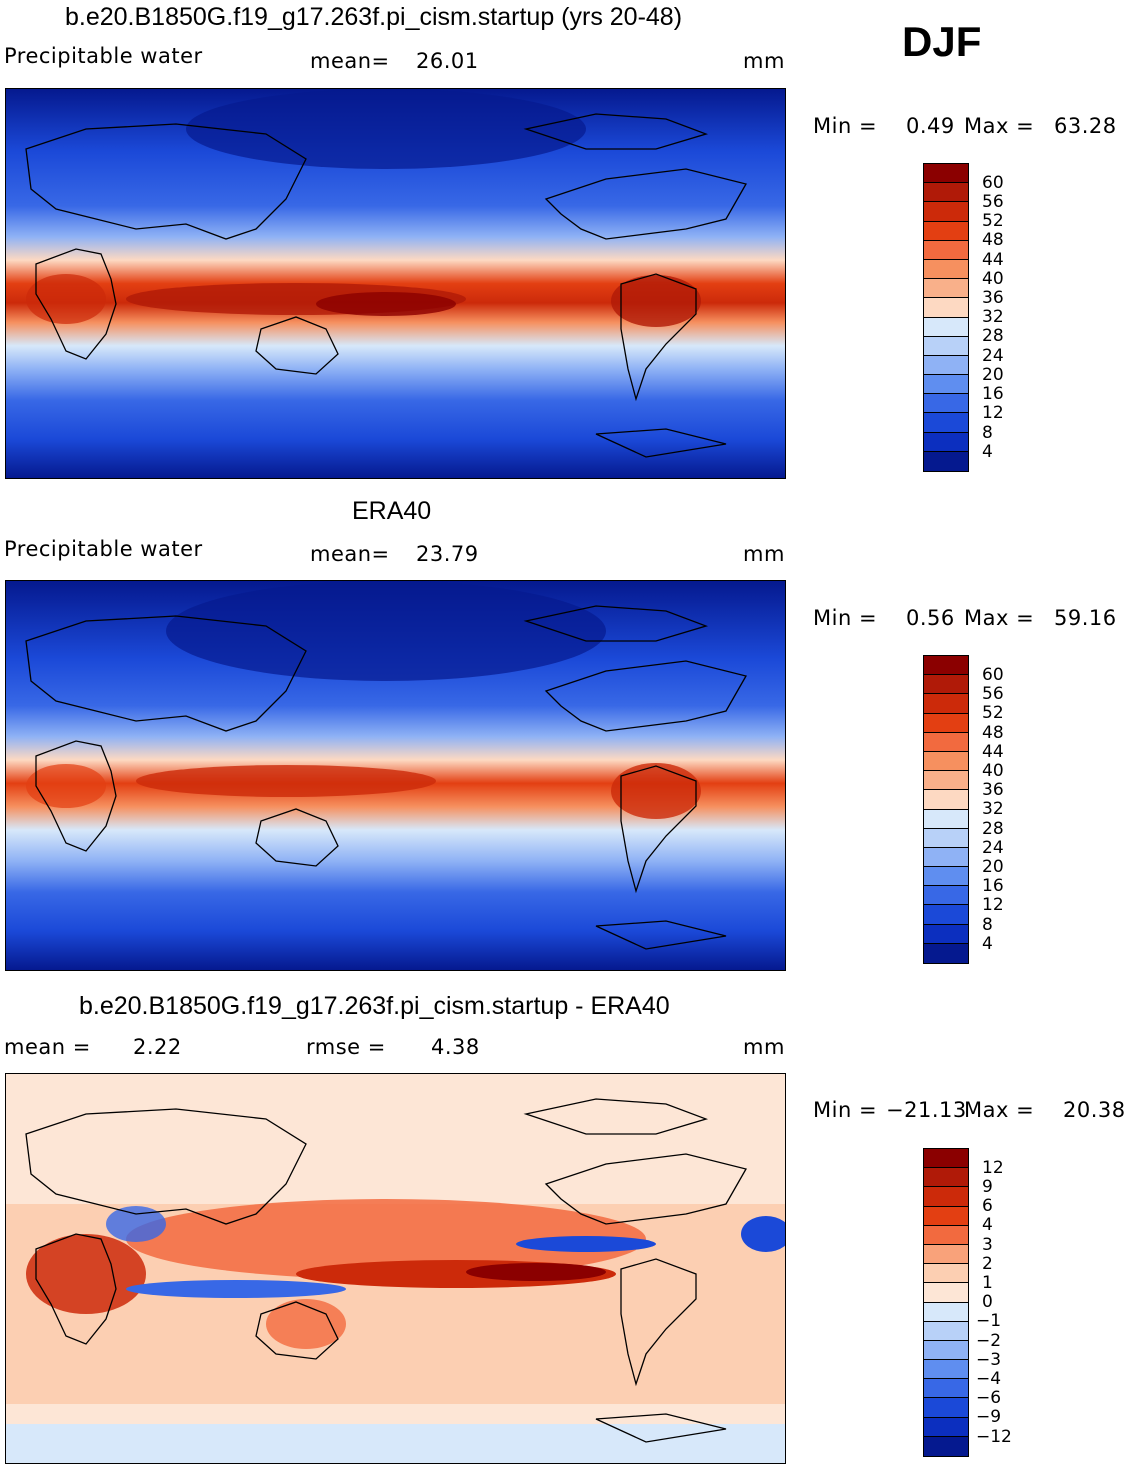 This screenshot has width=1127, height=1470. What do you see at coordinates (993, 1168) in the screenshot?
I see `panel3-colorbar-tick: 12` at bounding box center [993, 1168].